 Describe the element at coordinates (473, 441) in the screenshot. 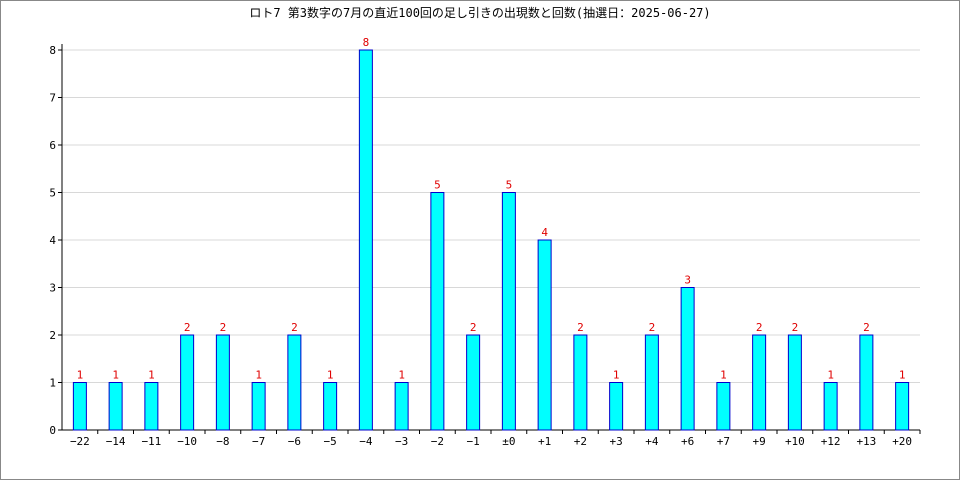

I see `x-tick-label: −1` at that location.